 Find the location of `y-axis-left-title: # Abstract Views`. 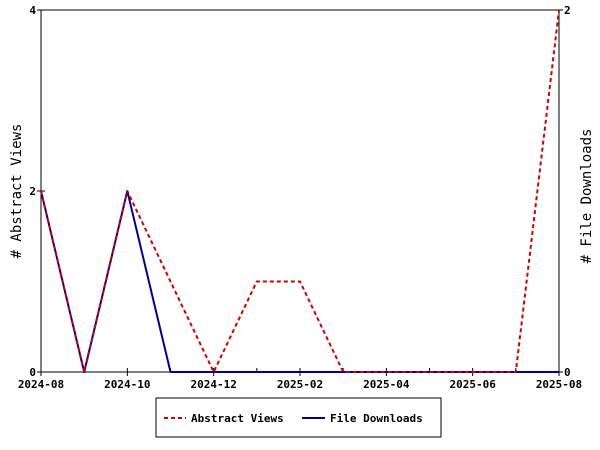

y-axis-left-title: # Abstract Views is located at coordinates (17, 191).